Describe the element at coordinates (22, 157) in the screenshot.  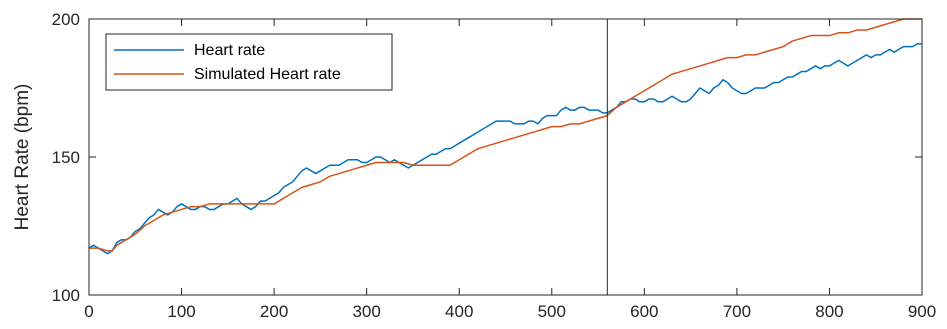
I see `y-axis-title: Heart Rate (bpm)` at that location.